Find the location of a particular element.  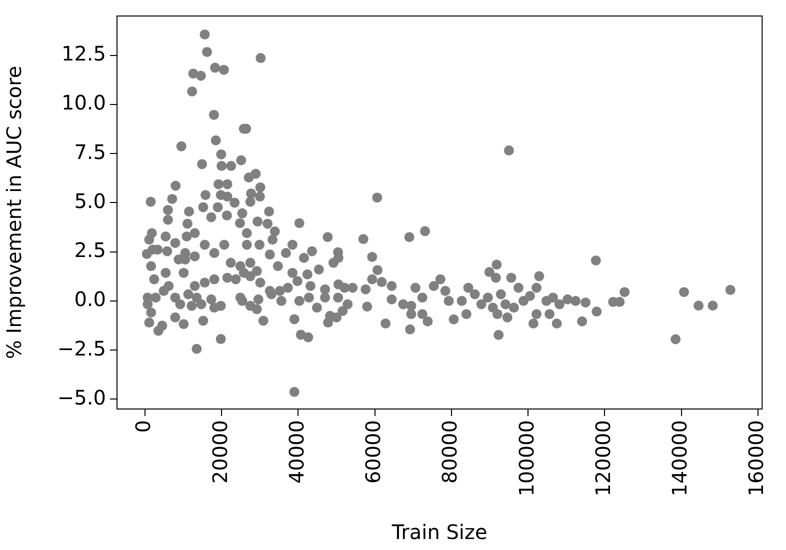

y-tick-label: 5.0 is located at coordinates (90, 200).